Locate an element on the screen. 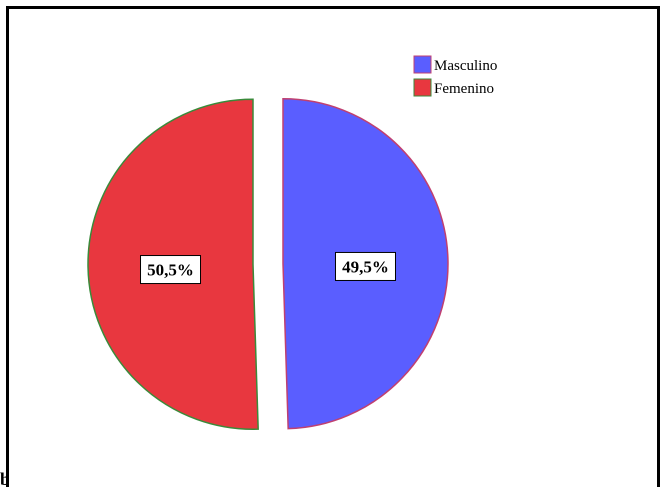 Image resolution: width=666 pixels, height=487 pixels. data-label-text: 49,5% is located at coordinates (365, 266).